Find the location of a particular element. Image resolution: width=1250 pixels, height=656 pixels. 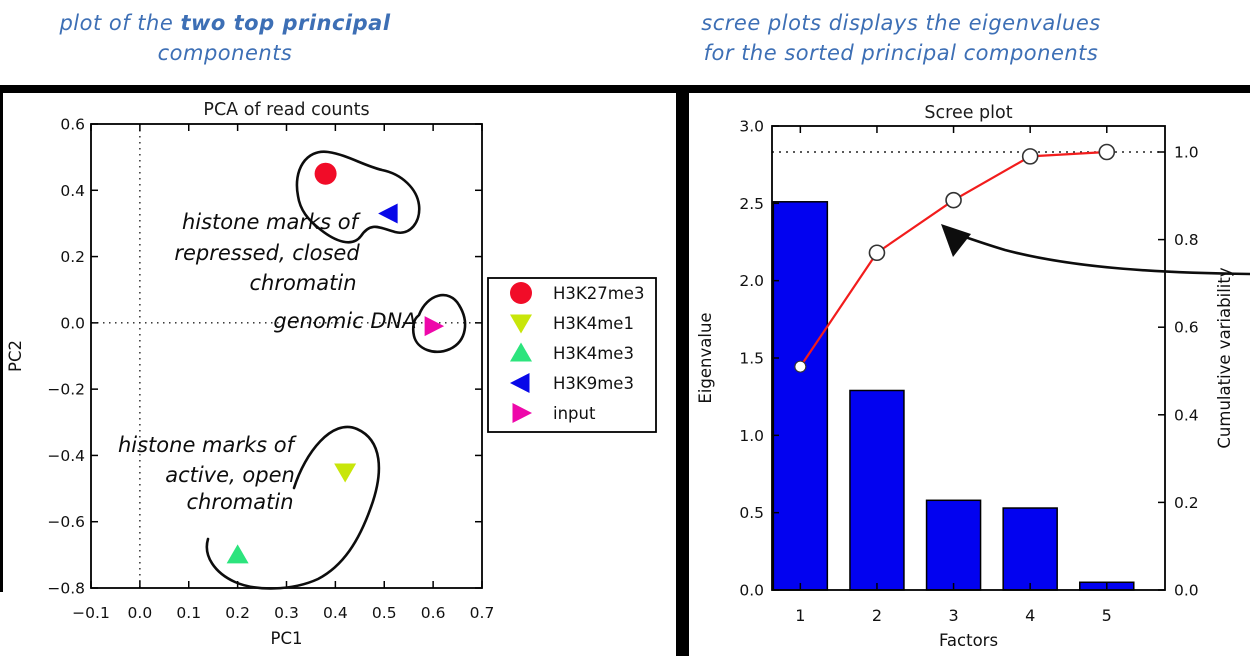

left-y-tick-label: 2.5 is located at coordinates (751, 204).